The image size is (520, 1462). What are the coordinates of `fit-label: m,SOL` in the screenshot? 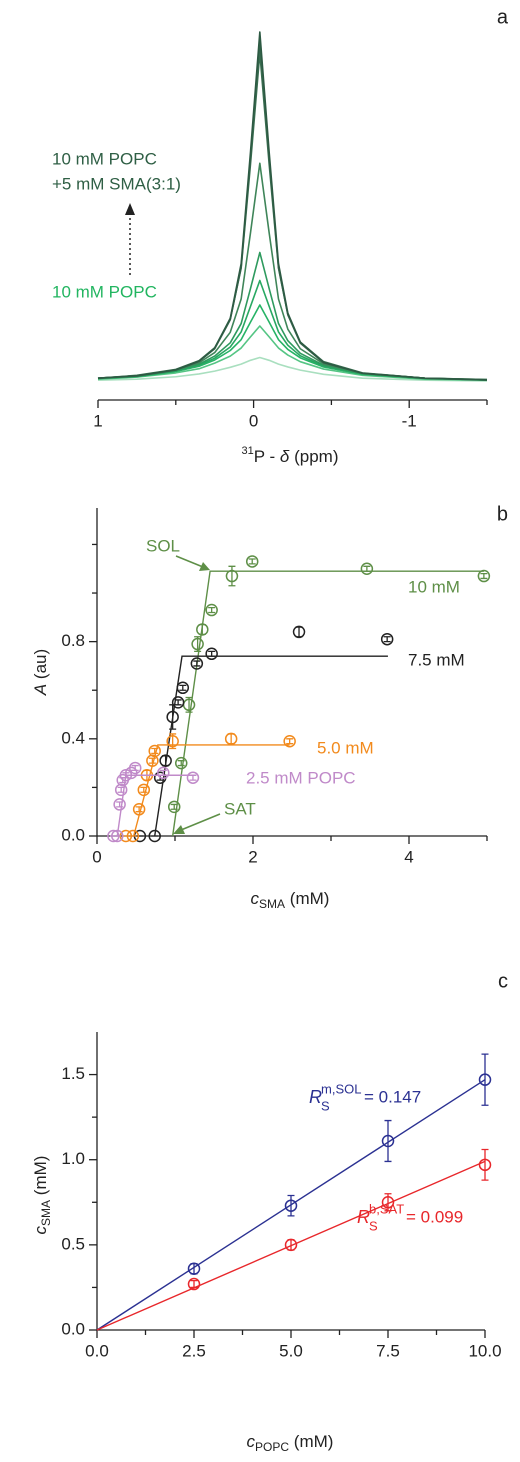 It's located at (341, 1088).